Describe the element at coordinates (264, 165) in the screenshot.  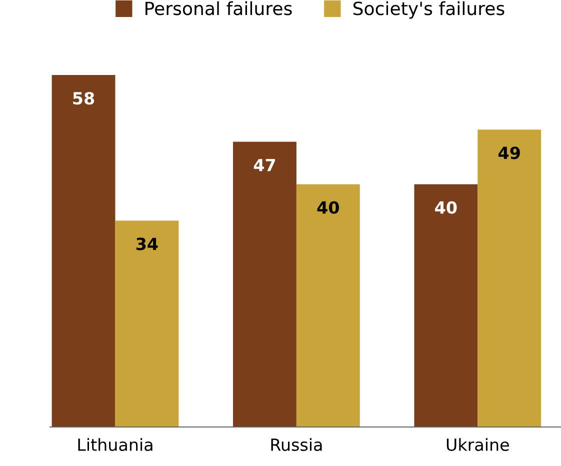
I see `data-label: 47` at that location.